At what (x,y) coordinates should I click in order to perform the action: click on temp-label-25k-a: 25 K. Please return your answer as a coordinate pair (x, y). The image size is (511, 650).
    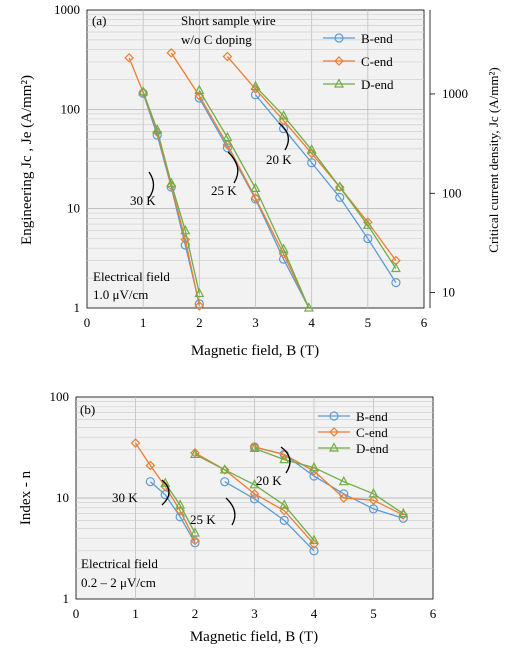
    Looking at the image, I should click on (224, 190).